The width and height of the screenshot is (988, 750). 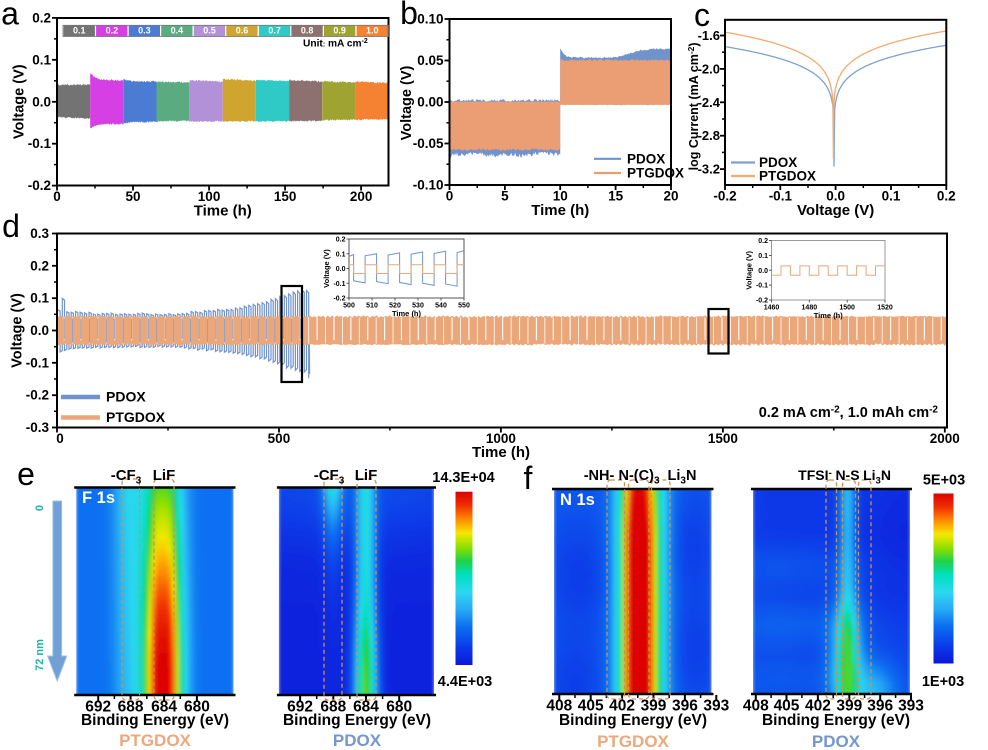 What do you see at coordinates (430, 19) in the screenshot?
I see `svg-text: 0.10` at bounding box center [430, 19].